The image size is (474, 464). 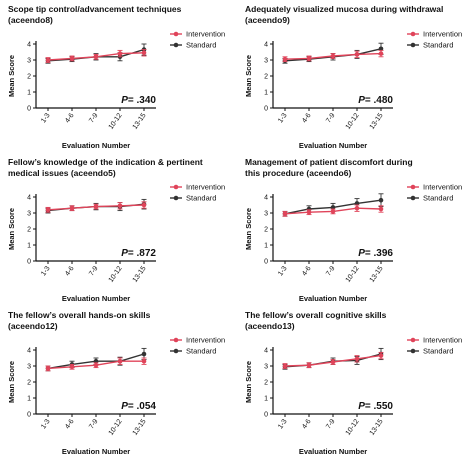 I want to click on chart-title-line: (aceendo13), so click(x=270, y=326).